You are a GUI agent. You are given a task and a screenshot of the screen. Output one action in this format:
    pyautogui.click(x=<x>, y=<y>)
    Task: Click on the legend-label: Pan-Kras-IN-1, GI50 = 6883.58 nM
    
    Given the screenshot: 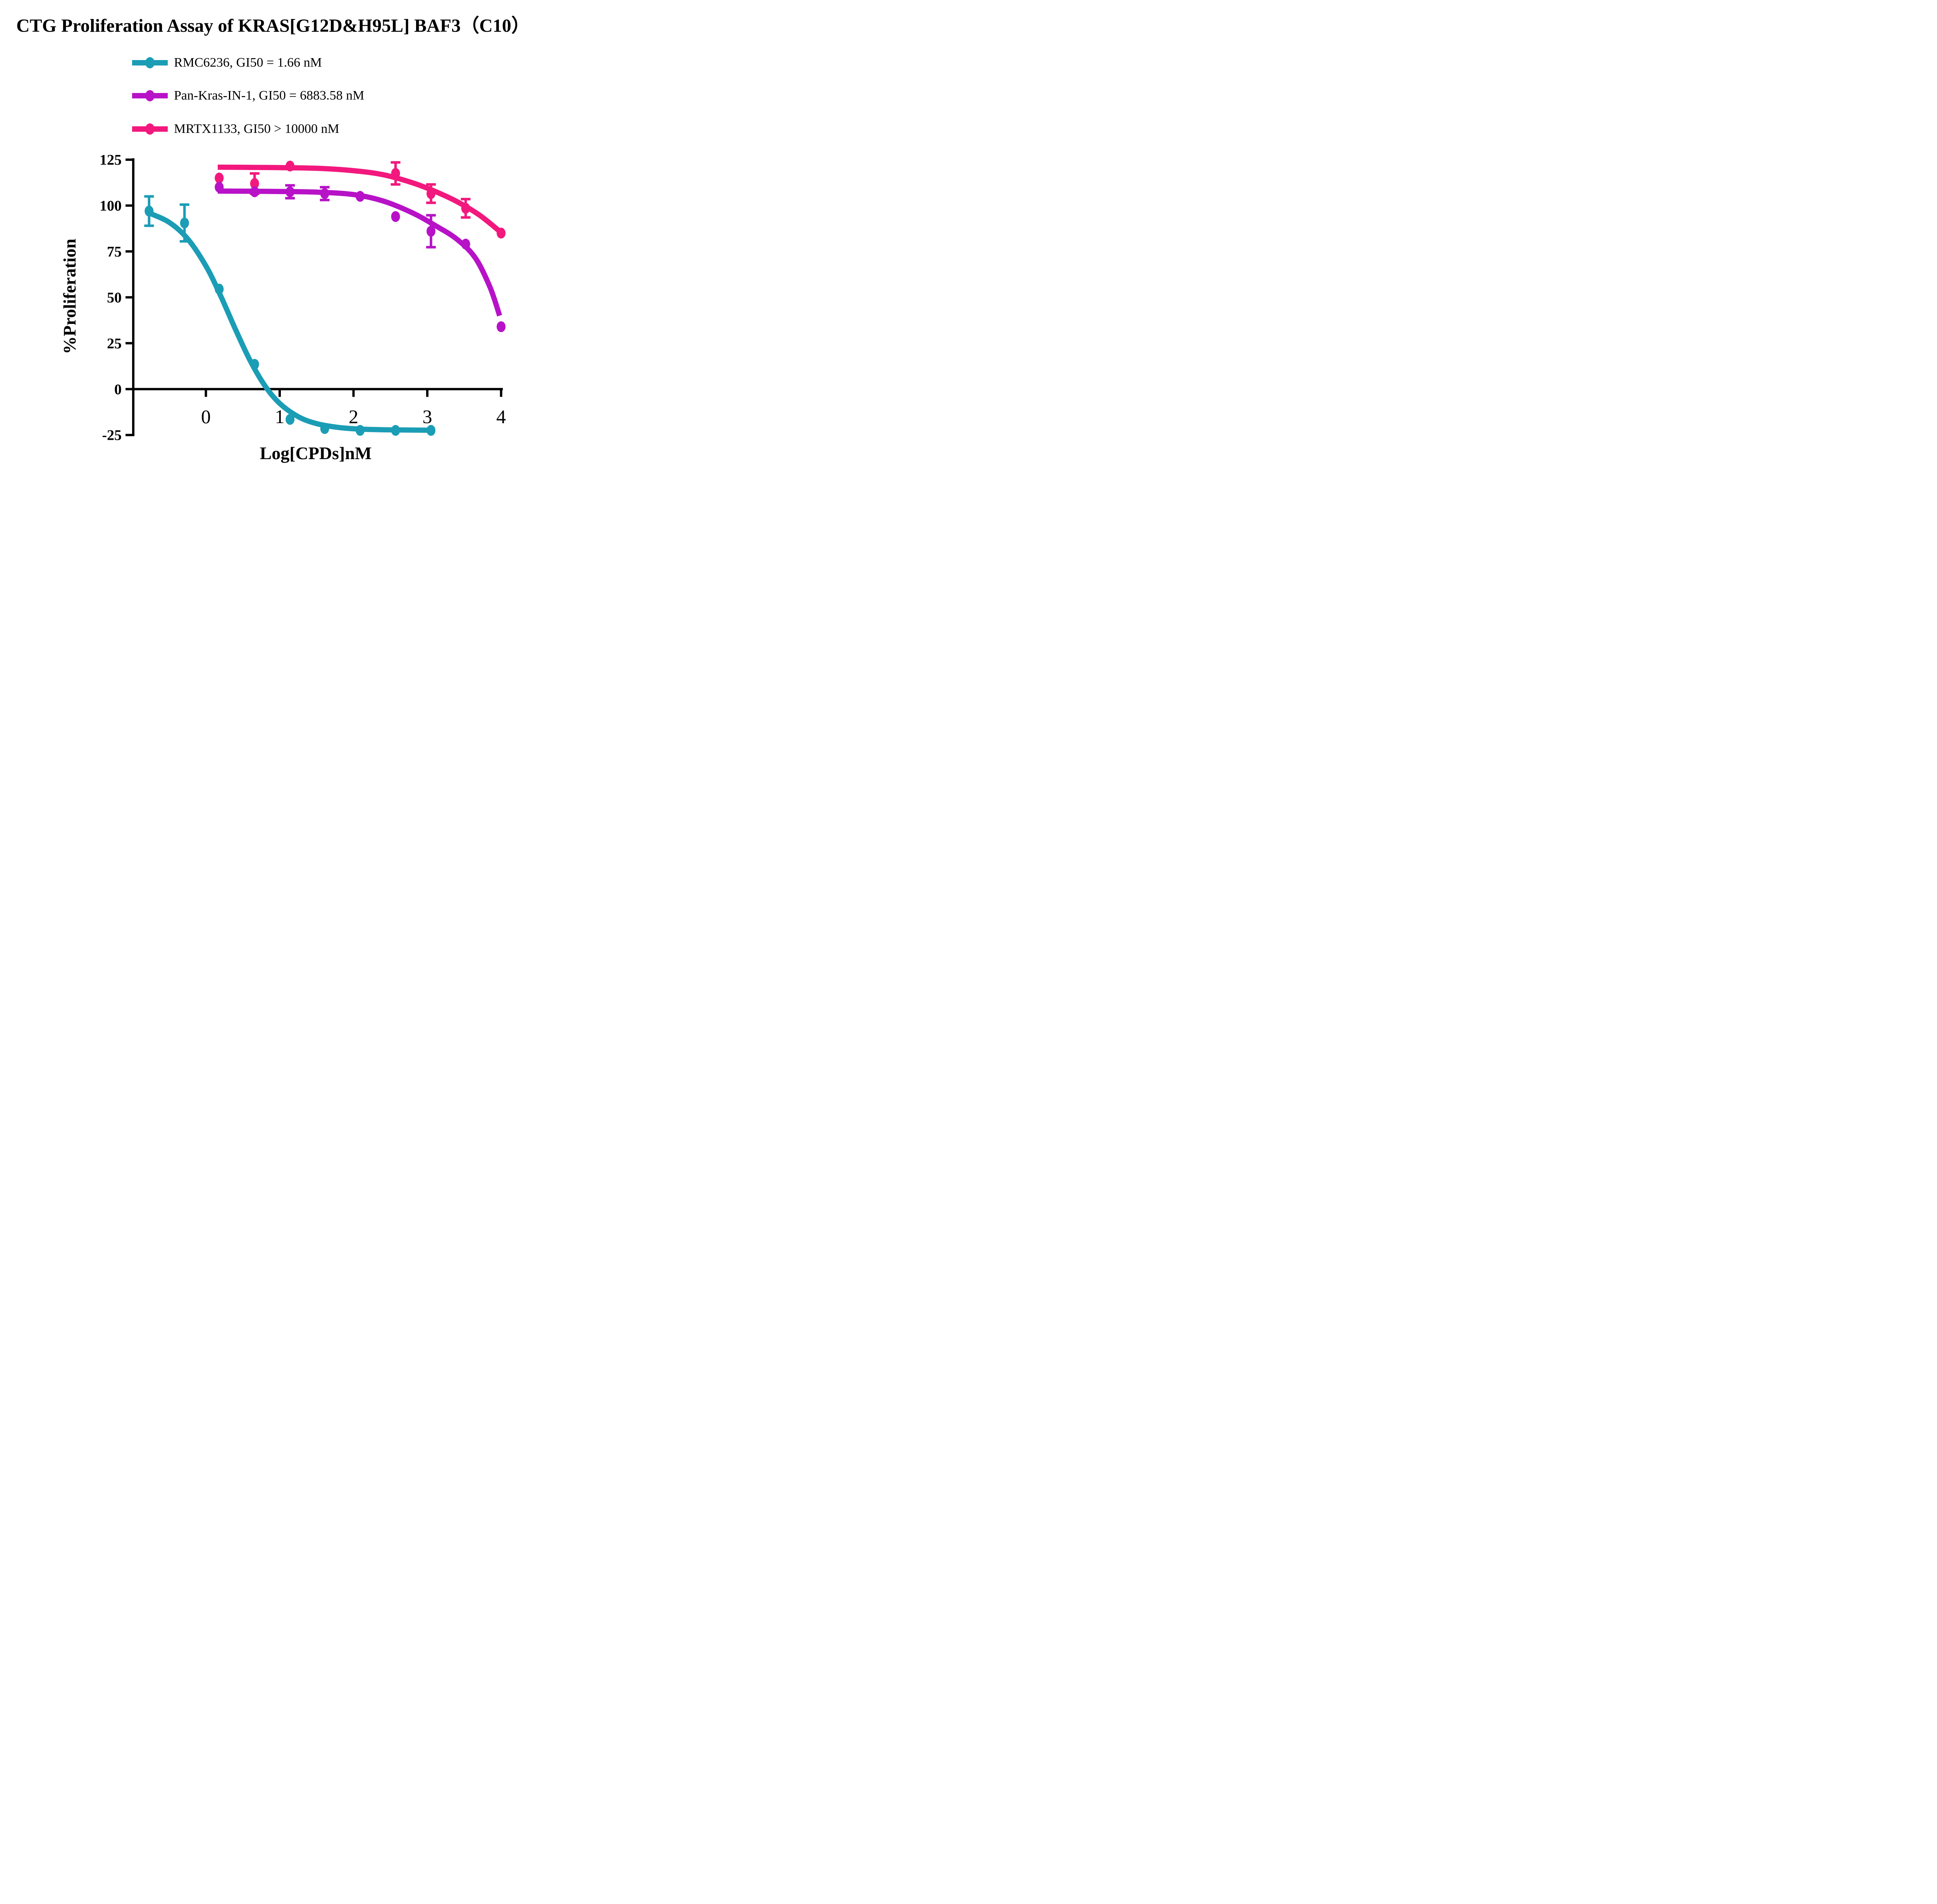 What is the action you would take?
    pyautogui.click(x=269, y=95)
    